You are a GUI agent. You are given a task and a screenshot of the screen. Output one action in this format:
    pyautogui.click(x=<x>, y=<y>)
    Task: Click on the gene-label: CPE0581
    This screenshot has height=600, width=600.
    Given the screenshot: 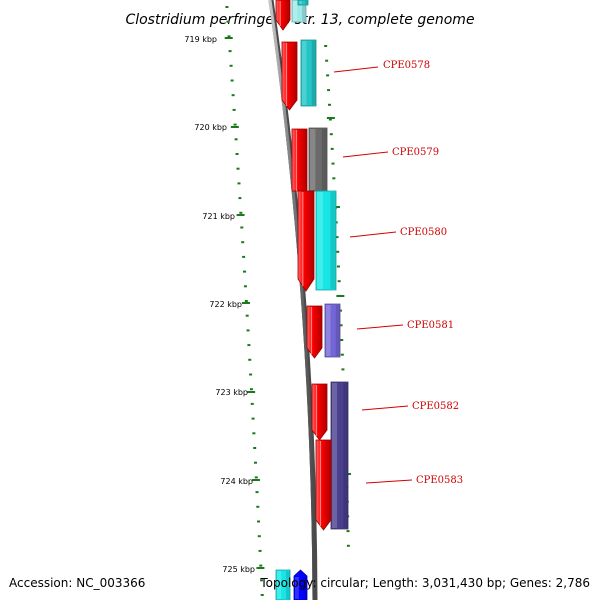 What is the action you would take?
    pyautogui.click(x=430, y=325)
    